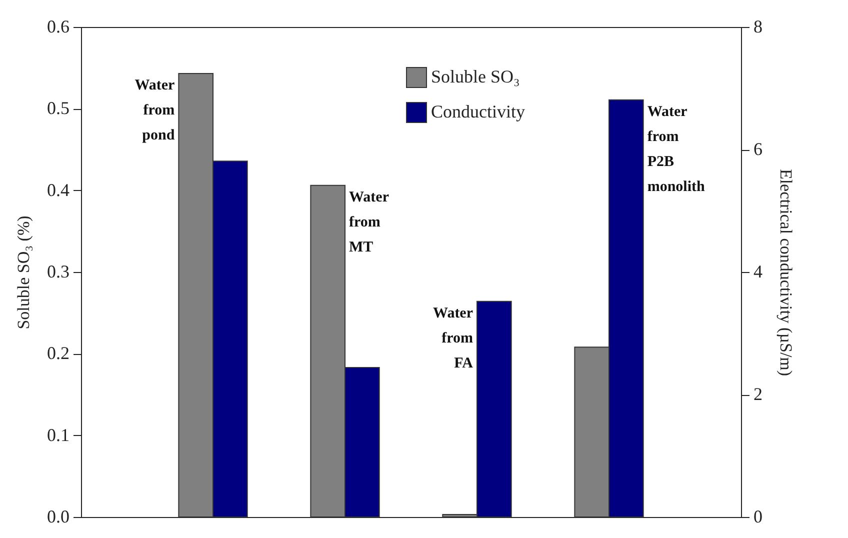 This screenshot has width=848, height=538. I want to click on annotation: Water from MT, so click(369, 222).